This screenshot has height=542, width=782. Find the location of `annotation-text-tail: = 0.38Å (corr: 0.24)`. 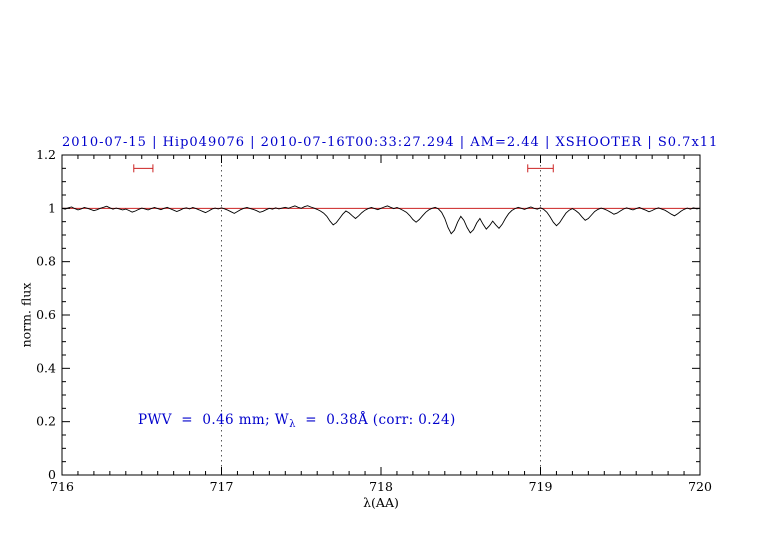

annotation-text-tail: = 0.38Å (corr: 0.24) is located at coordinates (375, 420).